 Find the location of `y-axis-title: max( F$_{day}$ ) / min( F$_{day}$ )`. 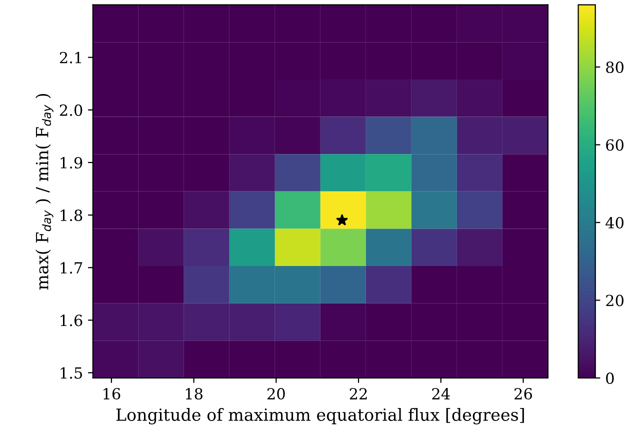

y-axis-title: max( F$_{day}$ ) / min( F$_{day}$ ) is located at coordinates (44, 192).